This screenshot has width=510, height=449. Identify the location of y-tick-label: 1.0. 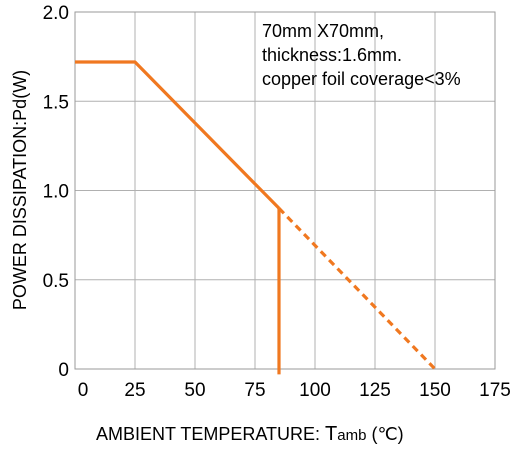
(56, 192).